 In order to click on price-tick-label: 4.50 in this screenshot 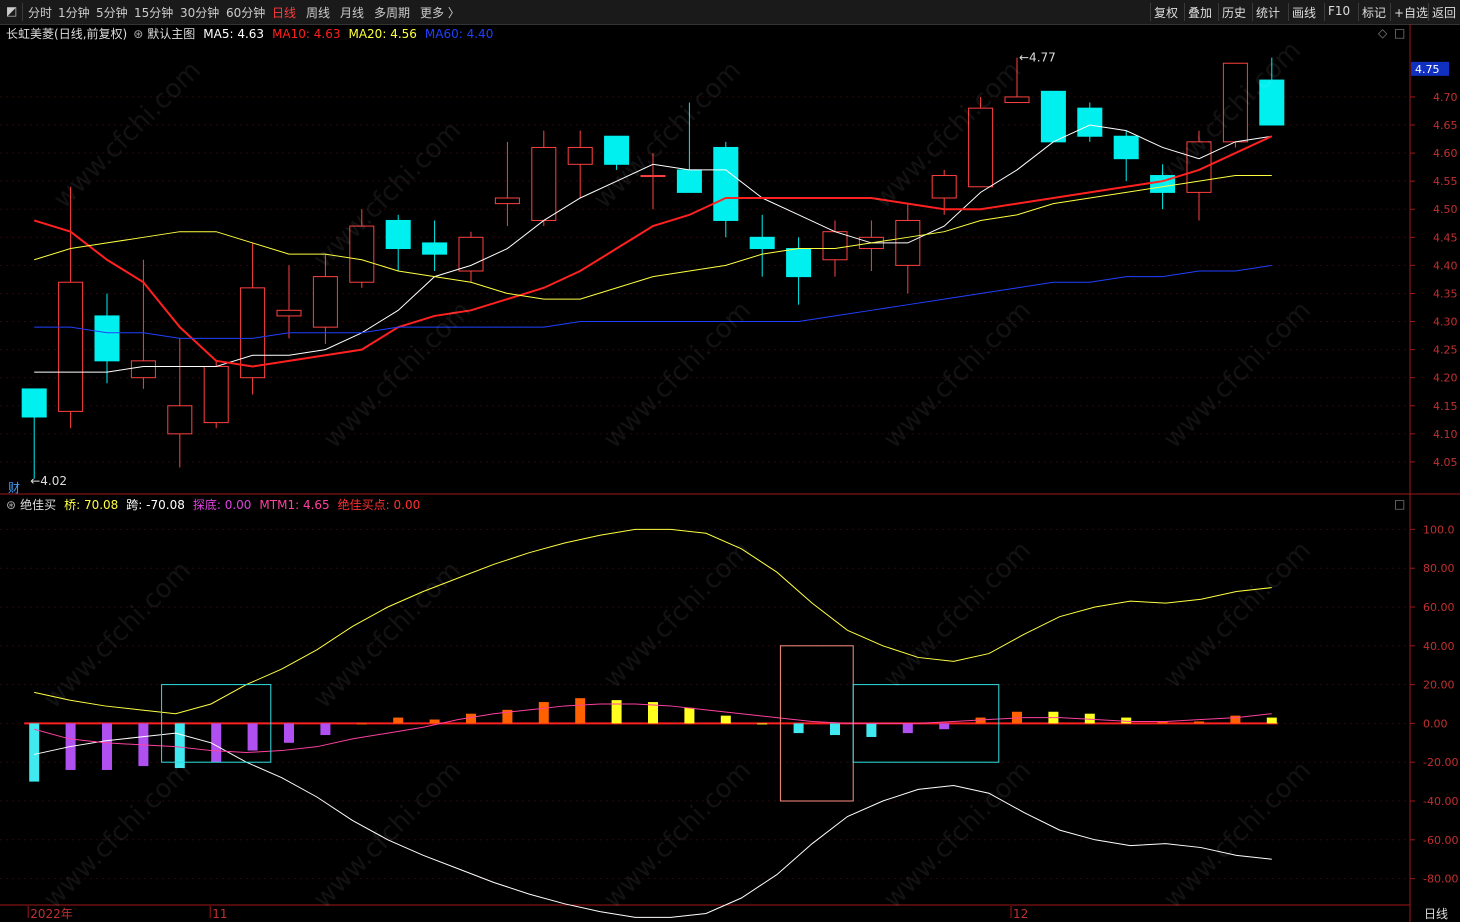, I will do `click(1445, 209)`.